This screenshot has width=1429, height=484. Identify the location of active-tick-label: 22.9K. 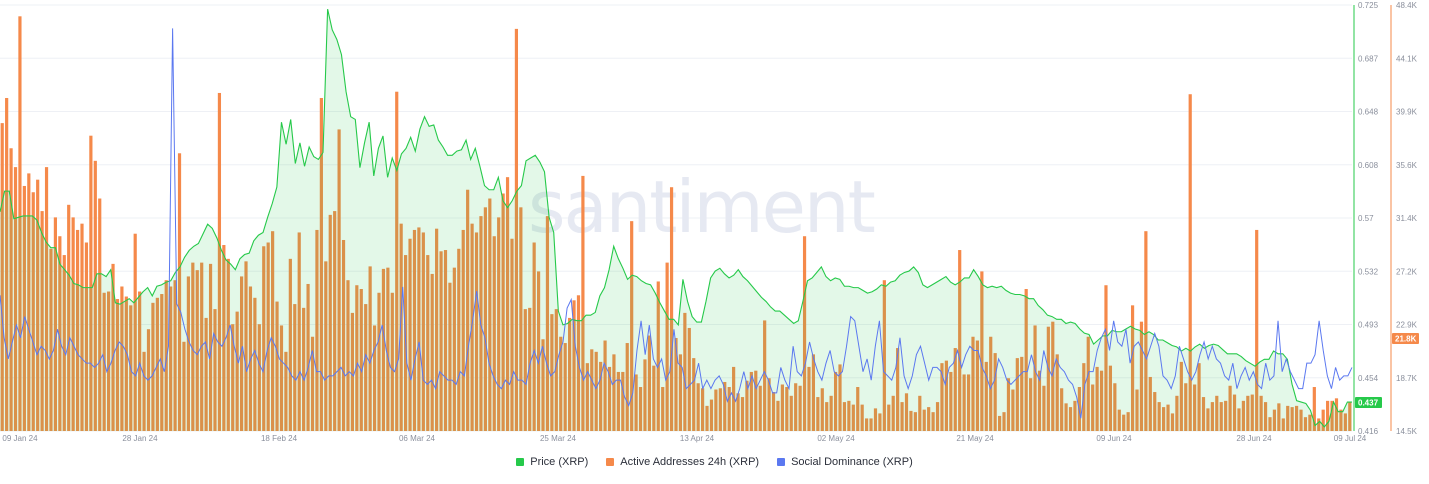
(1407, 325).